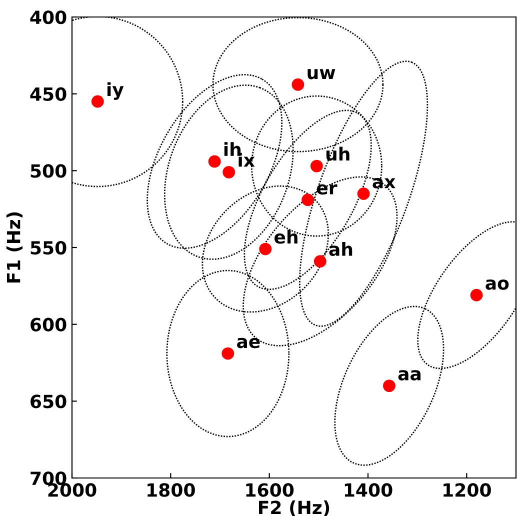  I want to click on annotation: eh, so click(286, 237).